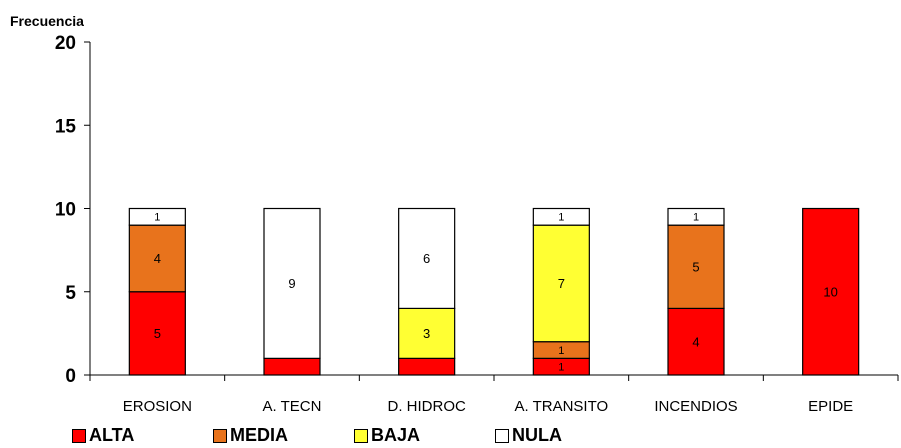 Image resolution: width=901 pixels, height=448 pixels. I want to click on x-tick-label: A. TRANSITO, so click(562, 406).